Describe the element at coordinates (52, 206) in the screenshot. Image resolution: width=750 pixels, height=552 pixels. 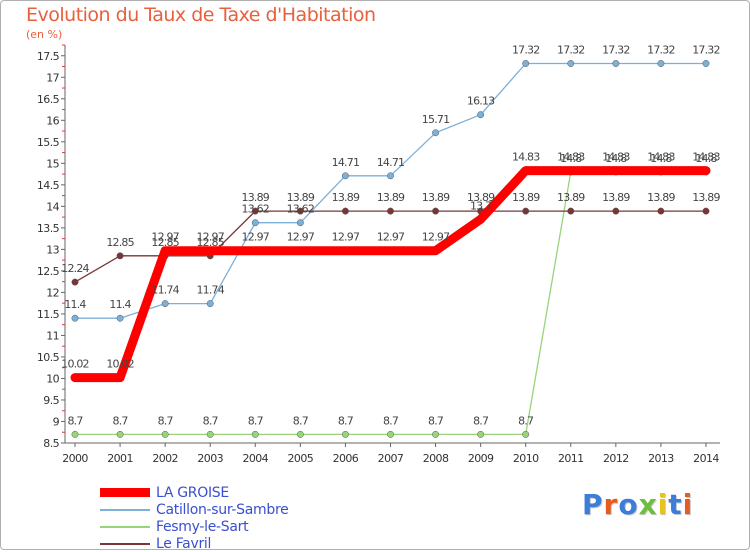
I see `y-tick-label: 14` at that location.